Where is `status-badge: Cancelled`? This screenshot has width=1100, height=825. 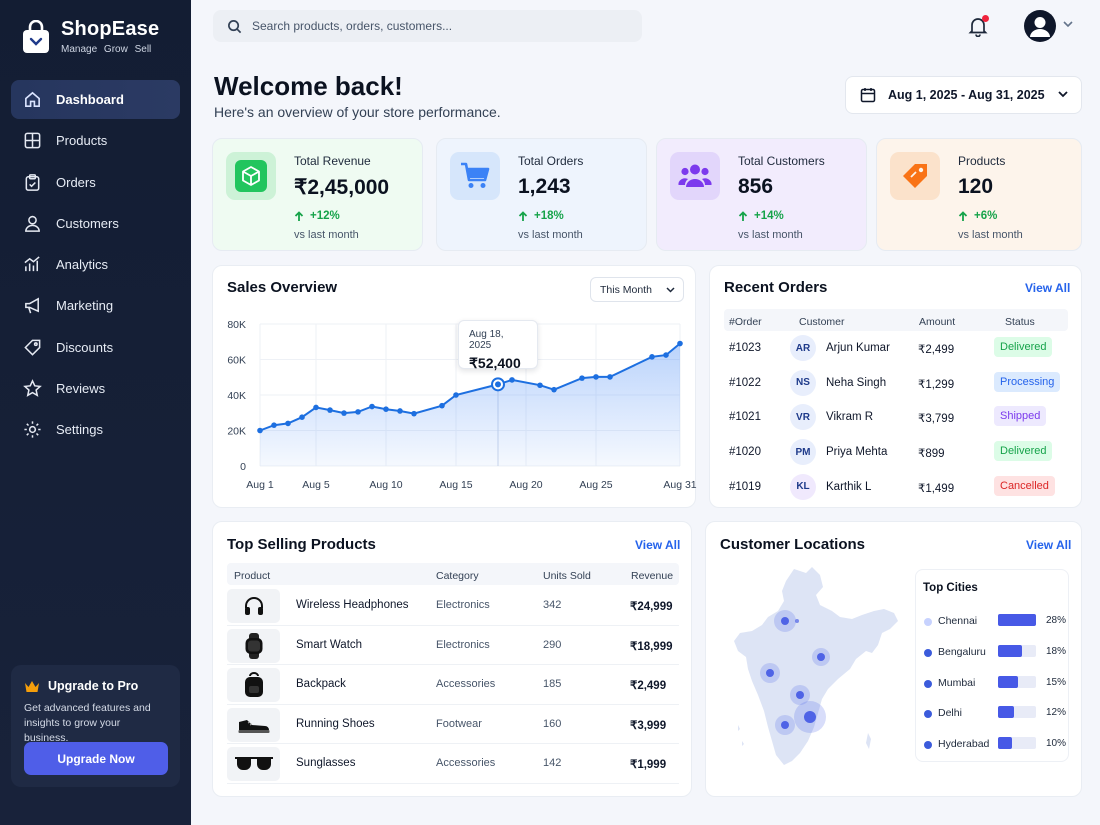 status-badge: Cancelled is located at coordinates (1024, 485).